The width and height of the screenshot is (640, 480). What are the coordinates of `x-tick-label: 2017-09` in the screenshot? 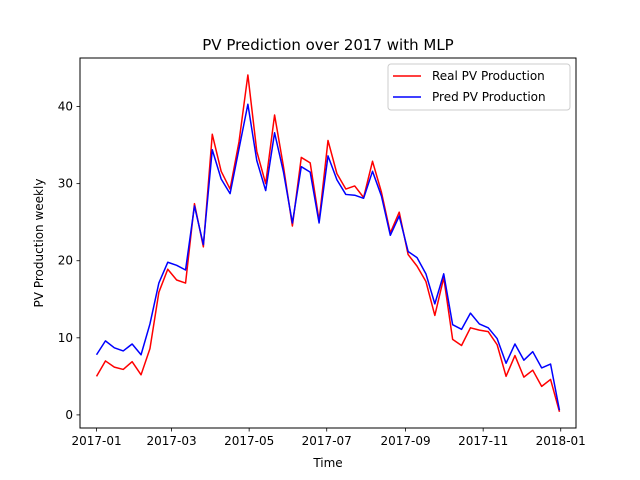 It's located at (406, 441).